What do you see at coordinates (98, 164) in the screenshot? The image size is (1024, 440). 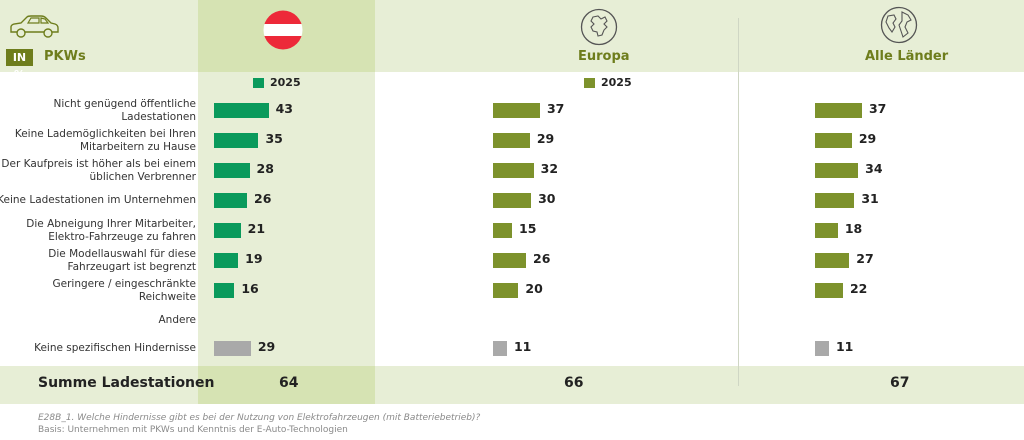 I see `category-label-line: Der Kaufpreis ist höher als bei einem` at bounding box center [98, 164].